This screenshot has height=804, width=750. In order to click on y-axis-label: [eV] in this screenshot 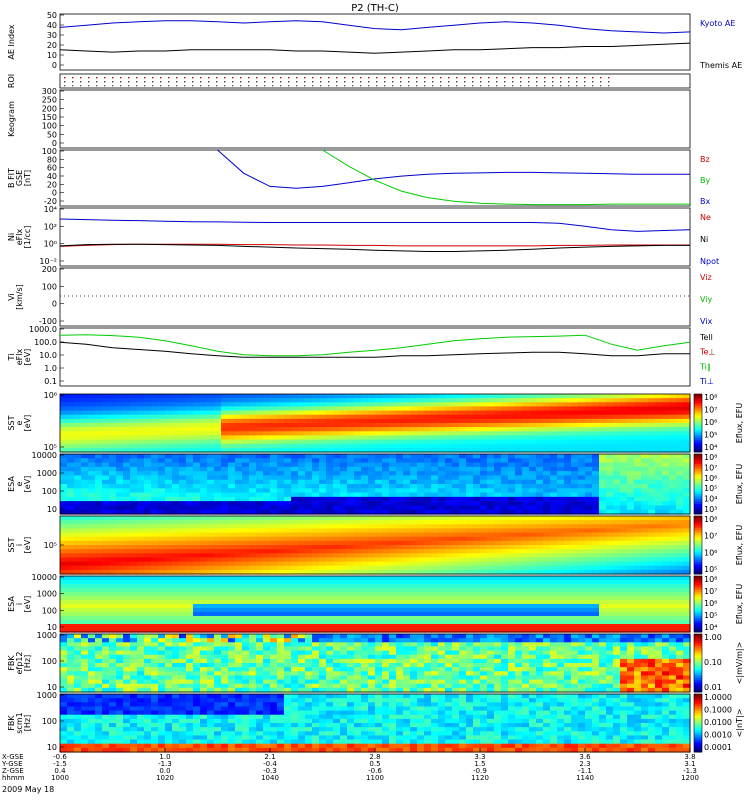, I will do `click(27, 357)`.